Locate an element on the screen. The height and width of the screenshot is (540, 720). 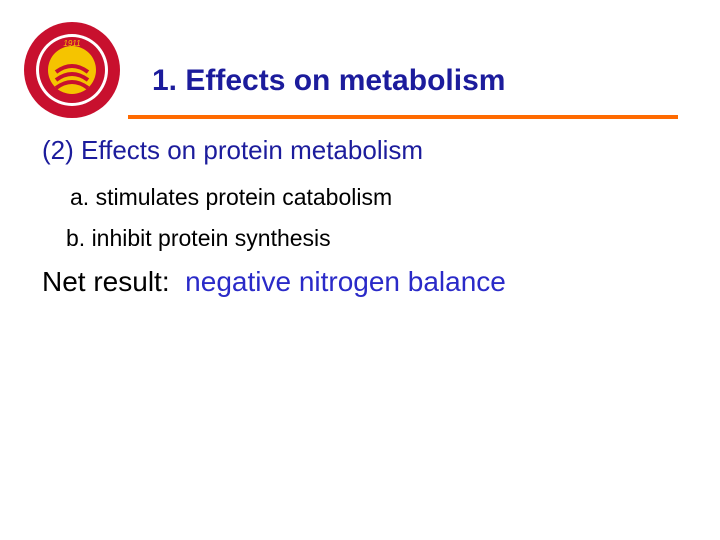
logo-year: 1911 is located at coordinates (71, 43).